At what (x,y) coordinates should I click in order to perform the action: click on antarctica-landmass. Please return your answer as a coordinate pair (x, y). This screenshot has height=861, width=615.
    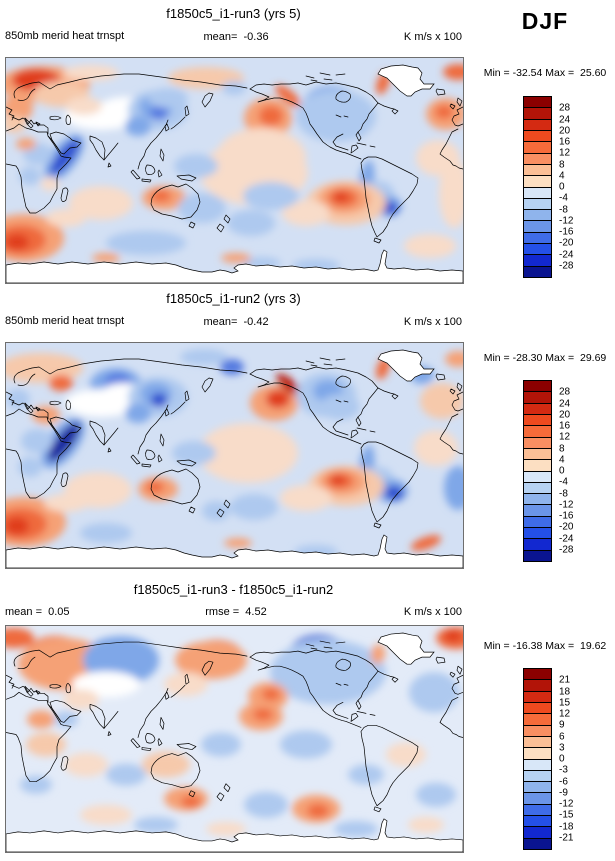
    Looking at the image, I should click on (234, 835).